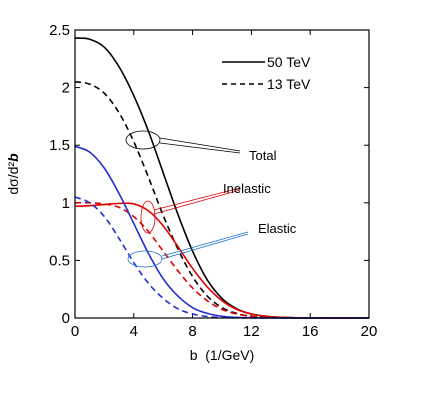  What do you see at coordinates (289, 62) in the screenshot?
I see `legend-label-50tev: 50 TeV` at bounding box center [289, 62].